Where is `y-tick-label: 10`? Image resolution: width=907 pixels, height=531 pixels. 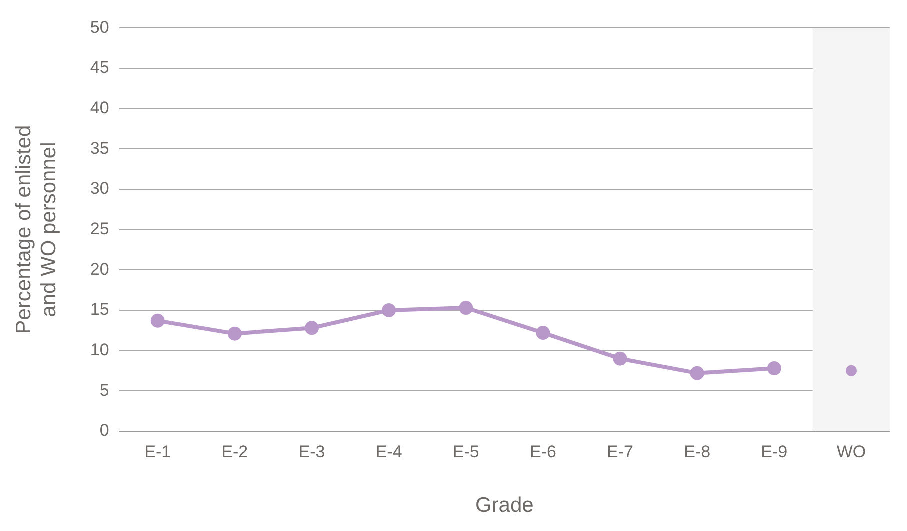 y-tick-label: 10 is located at coordinates (100, 350).